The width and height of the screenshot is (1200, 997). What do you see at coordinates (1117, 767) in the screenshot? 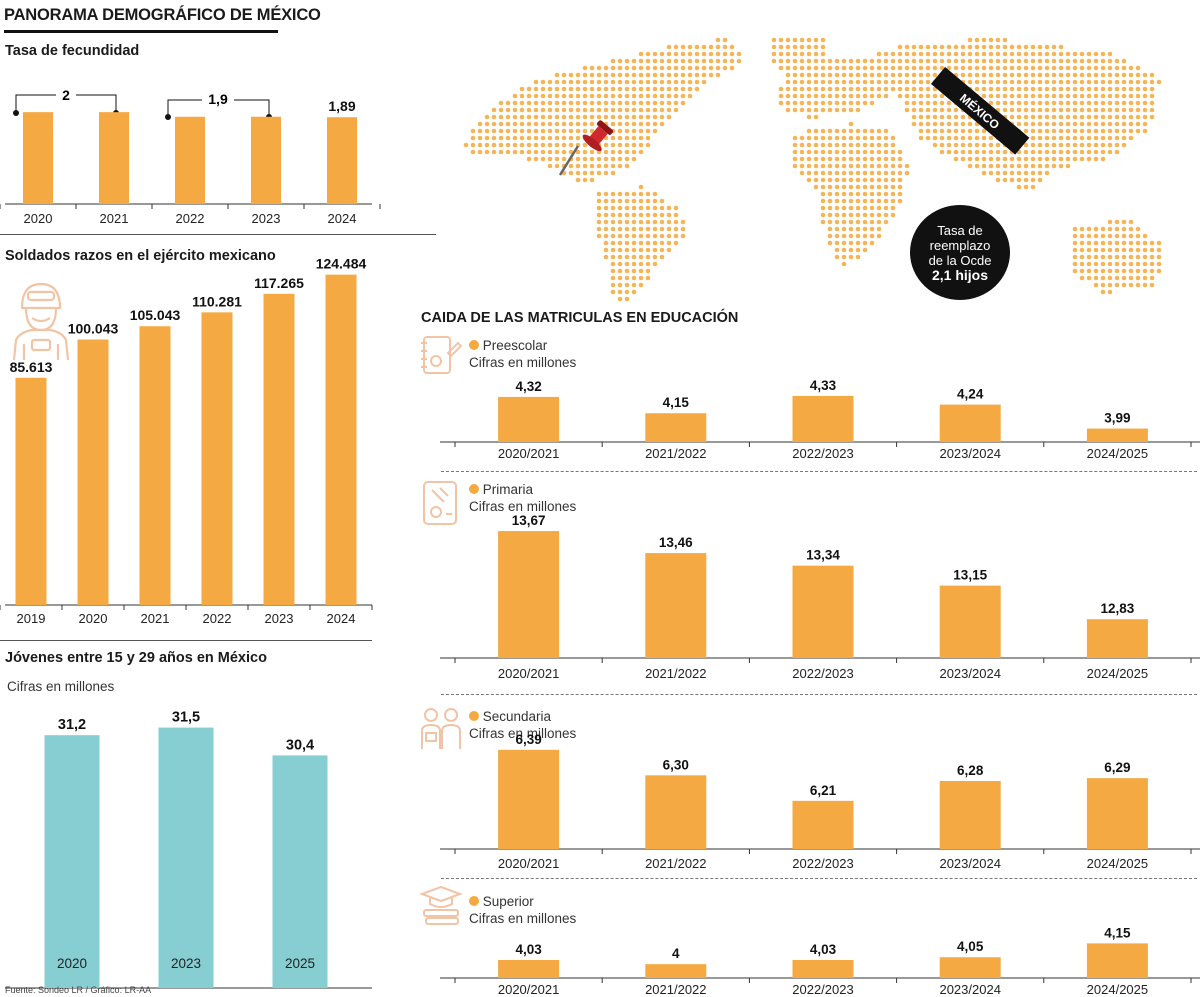
I see `secundaria-value-label: 6,29` at bounding box center [1117, 767].